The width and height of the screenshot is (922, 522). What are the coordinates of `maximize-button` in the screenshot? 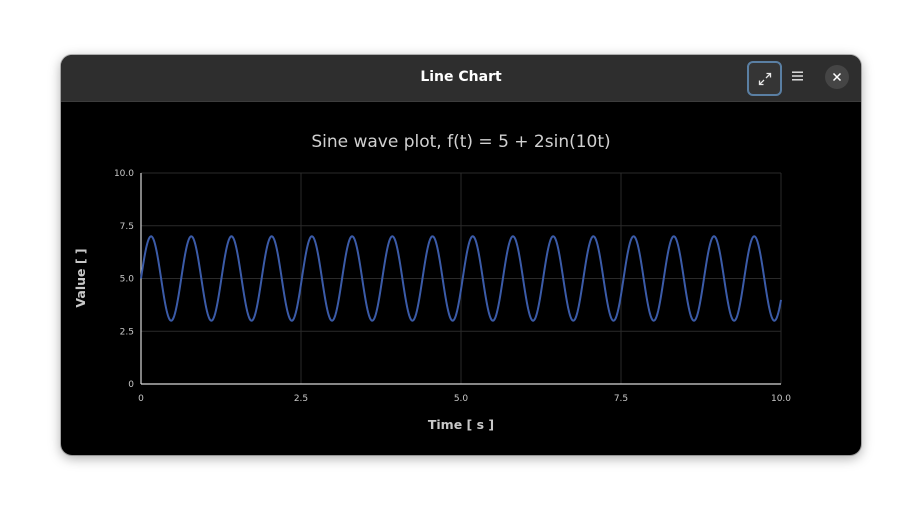 It's located at (764, 78).